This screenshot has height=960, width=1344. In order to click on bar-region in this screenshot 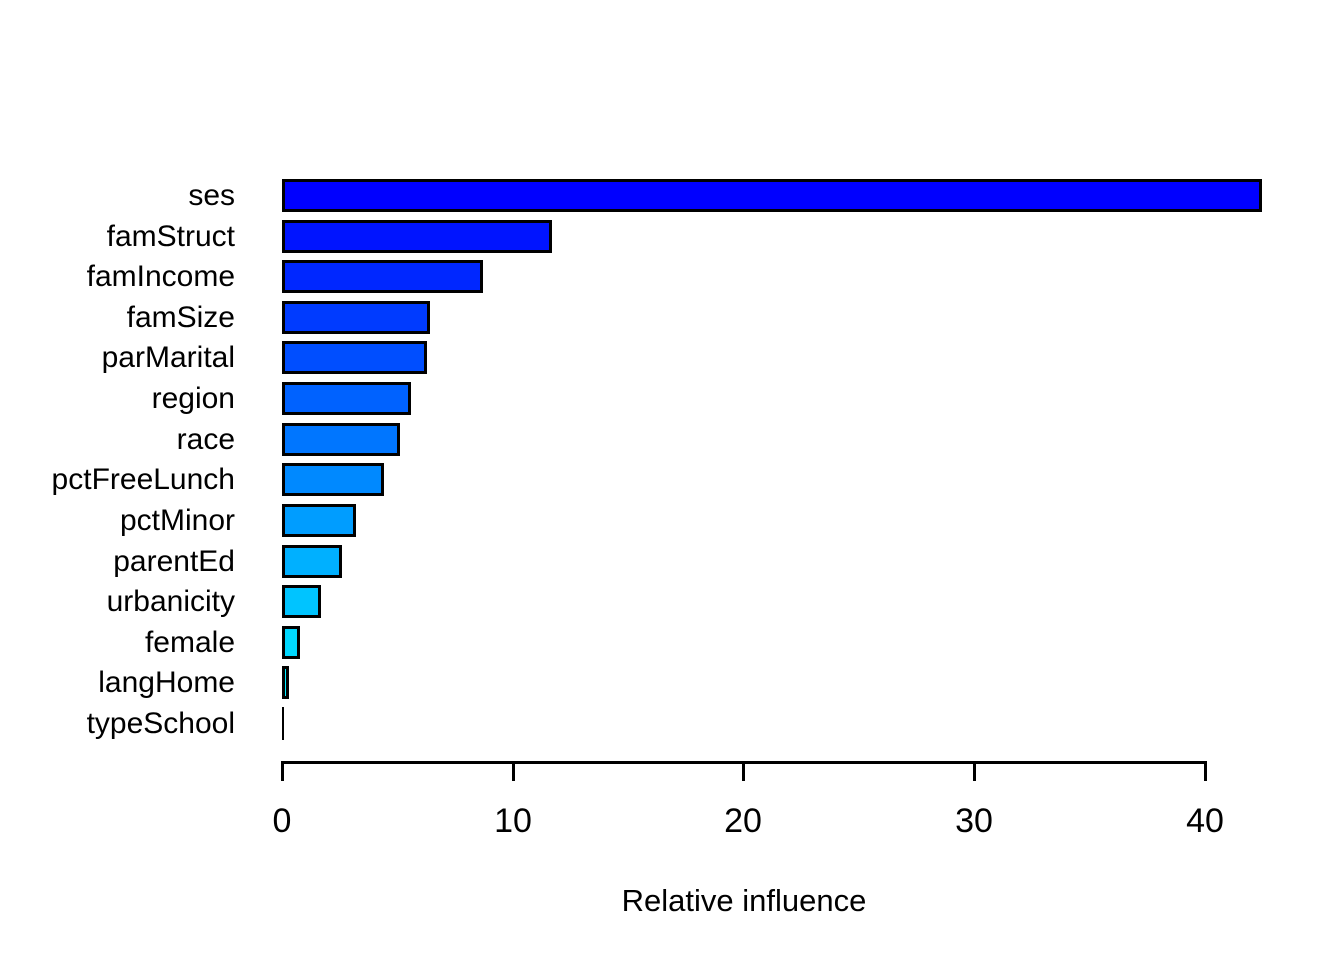, I will do `click(346, 398)`.